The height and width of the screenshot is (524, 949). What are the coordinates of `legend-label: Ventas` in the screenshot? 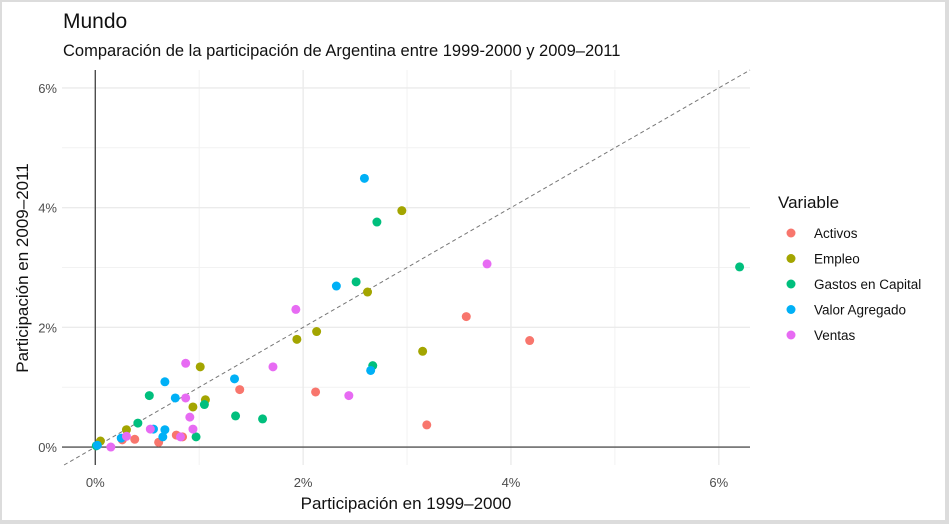 It's located at (835, 335).